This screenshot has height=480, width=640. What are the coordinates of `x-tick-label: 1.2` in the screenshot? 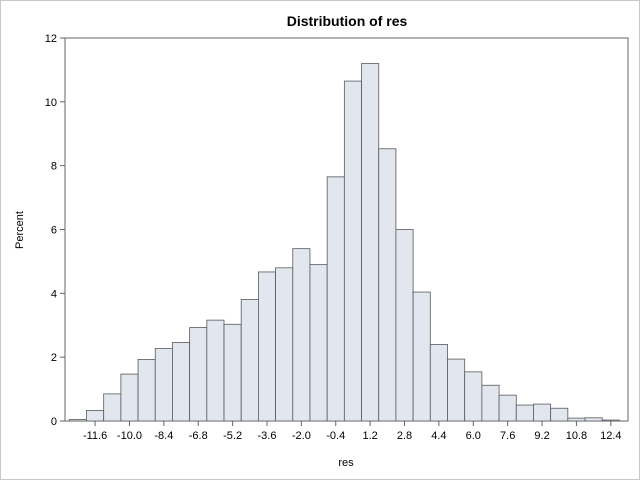 It's located at (369, 436).